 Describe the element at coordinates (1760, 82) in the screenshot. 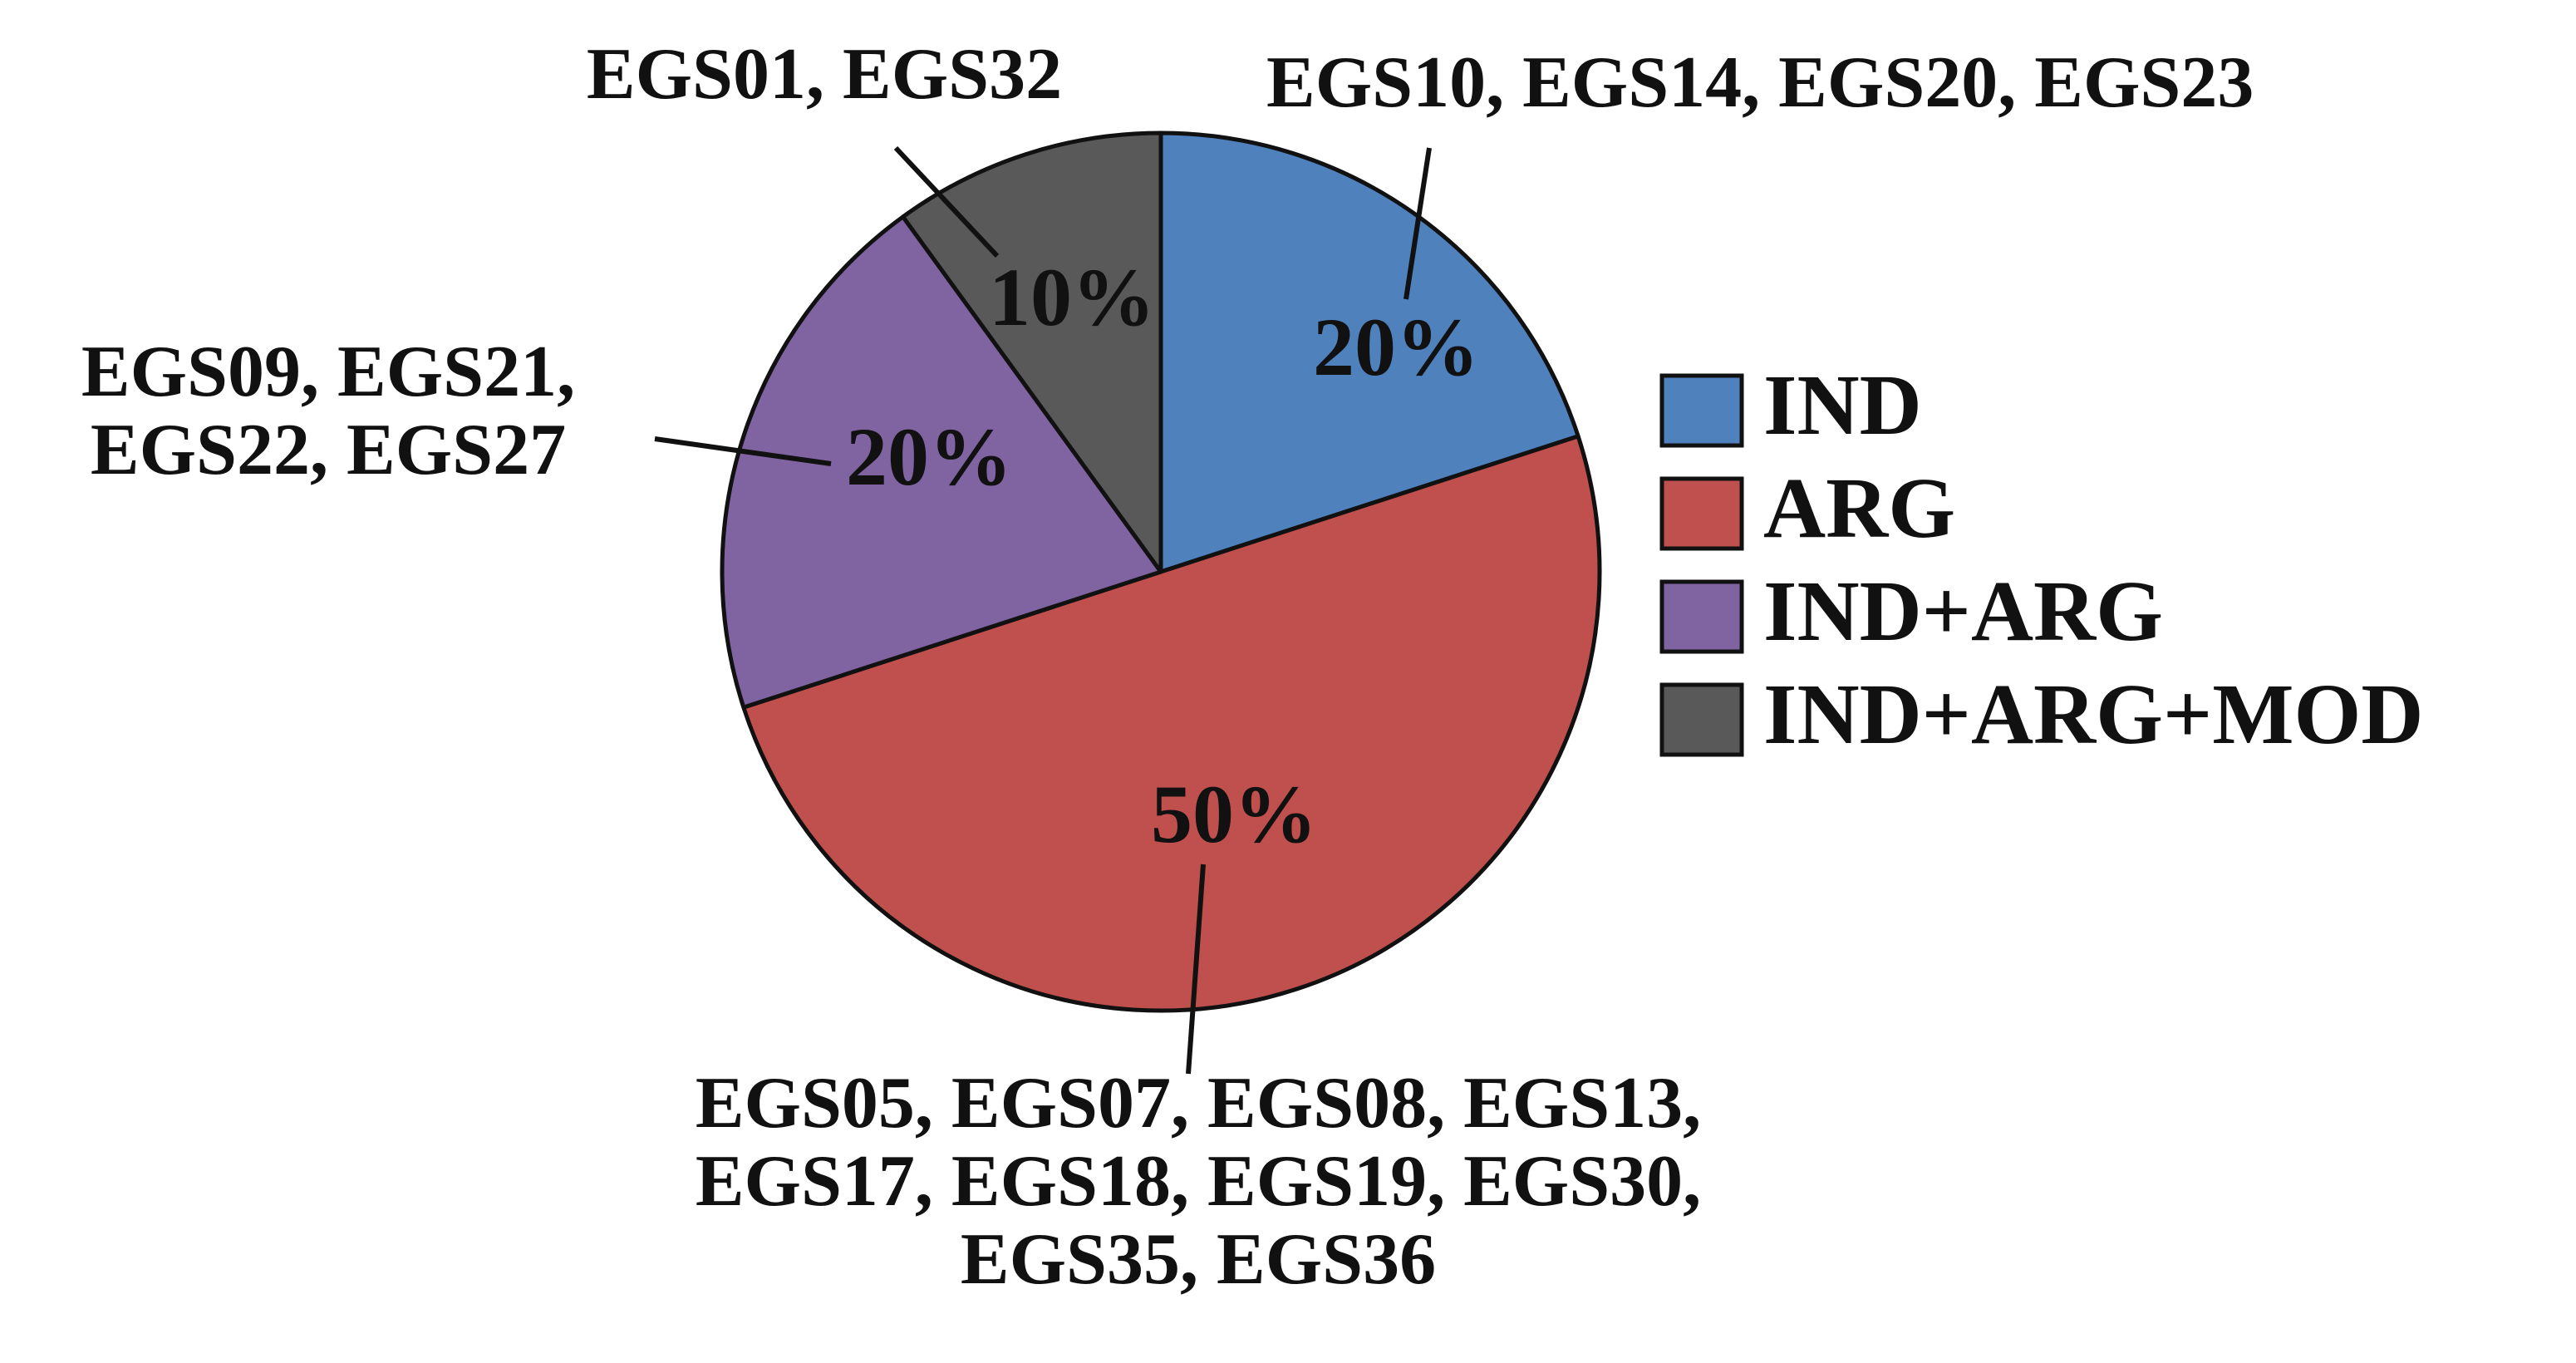

I see `callout-label-ind: EGS10, EGS14, EGS20, EGS23` at that location.